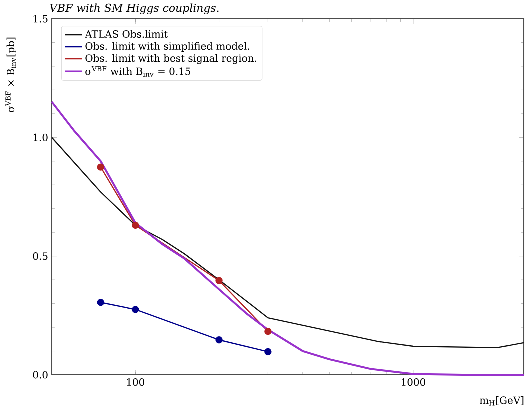 The image size is (528, 416). What do you see at coordinates (11, 75) in the screenshot?
I see `y-axis-title: σ$^{VBF}$ × B$_{inv}$[pb]` at bounding box center [11, 75].